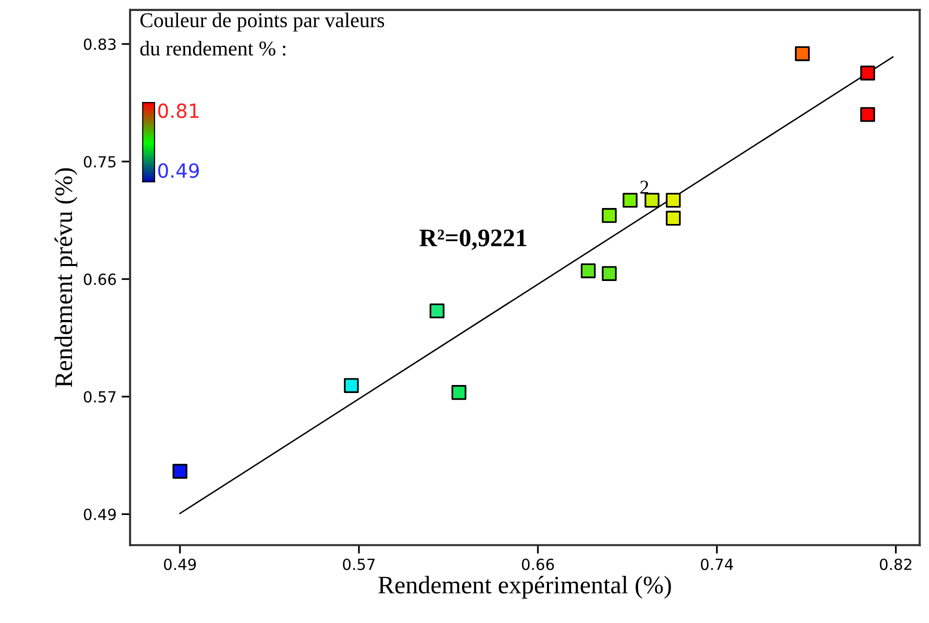 This screenshot has height=623, width=929. What do you see at coordinates (178, 110) in the screenshot?
I see `annotation: 0.81` at bounding box center [178, 110].